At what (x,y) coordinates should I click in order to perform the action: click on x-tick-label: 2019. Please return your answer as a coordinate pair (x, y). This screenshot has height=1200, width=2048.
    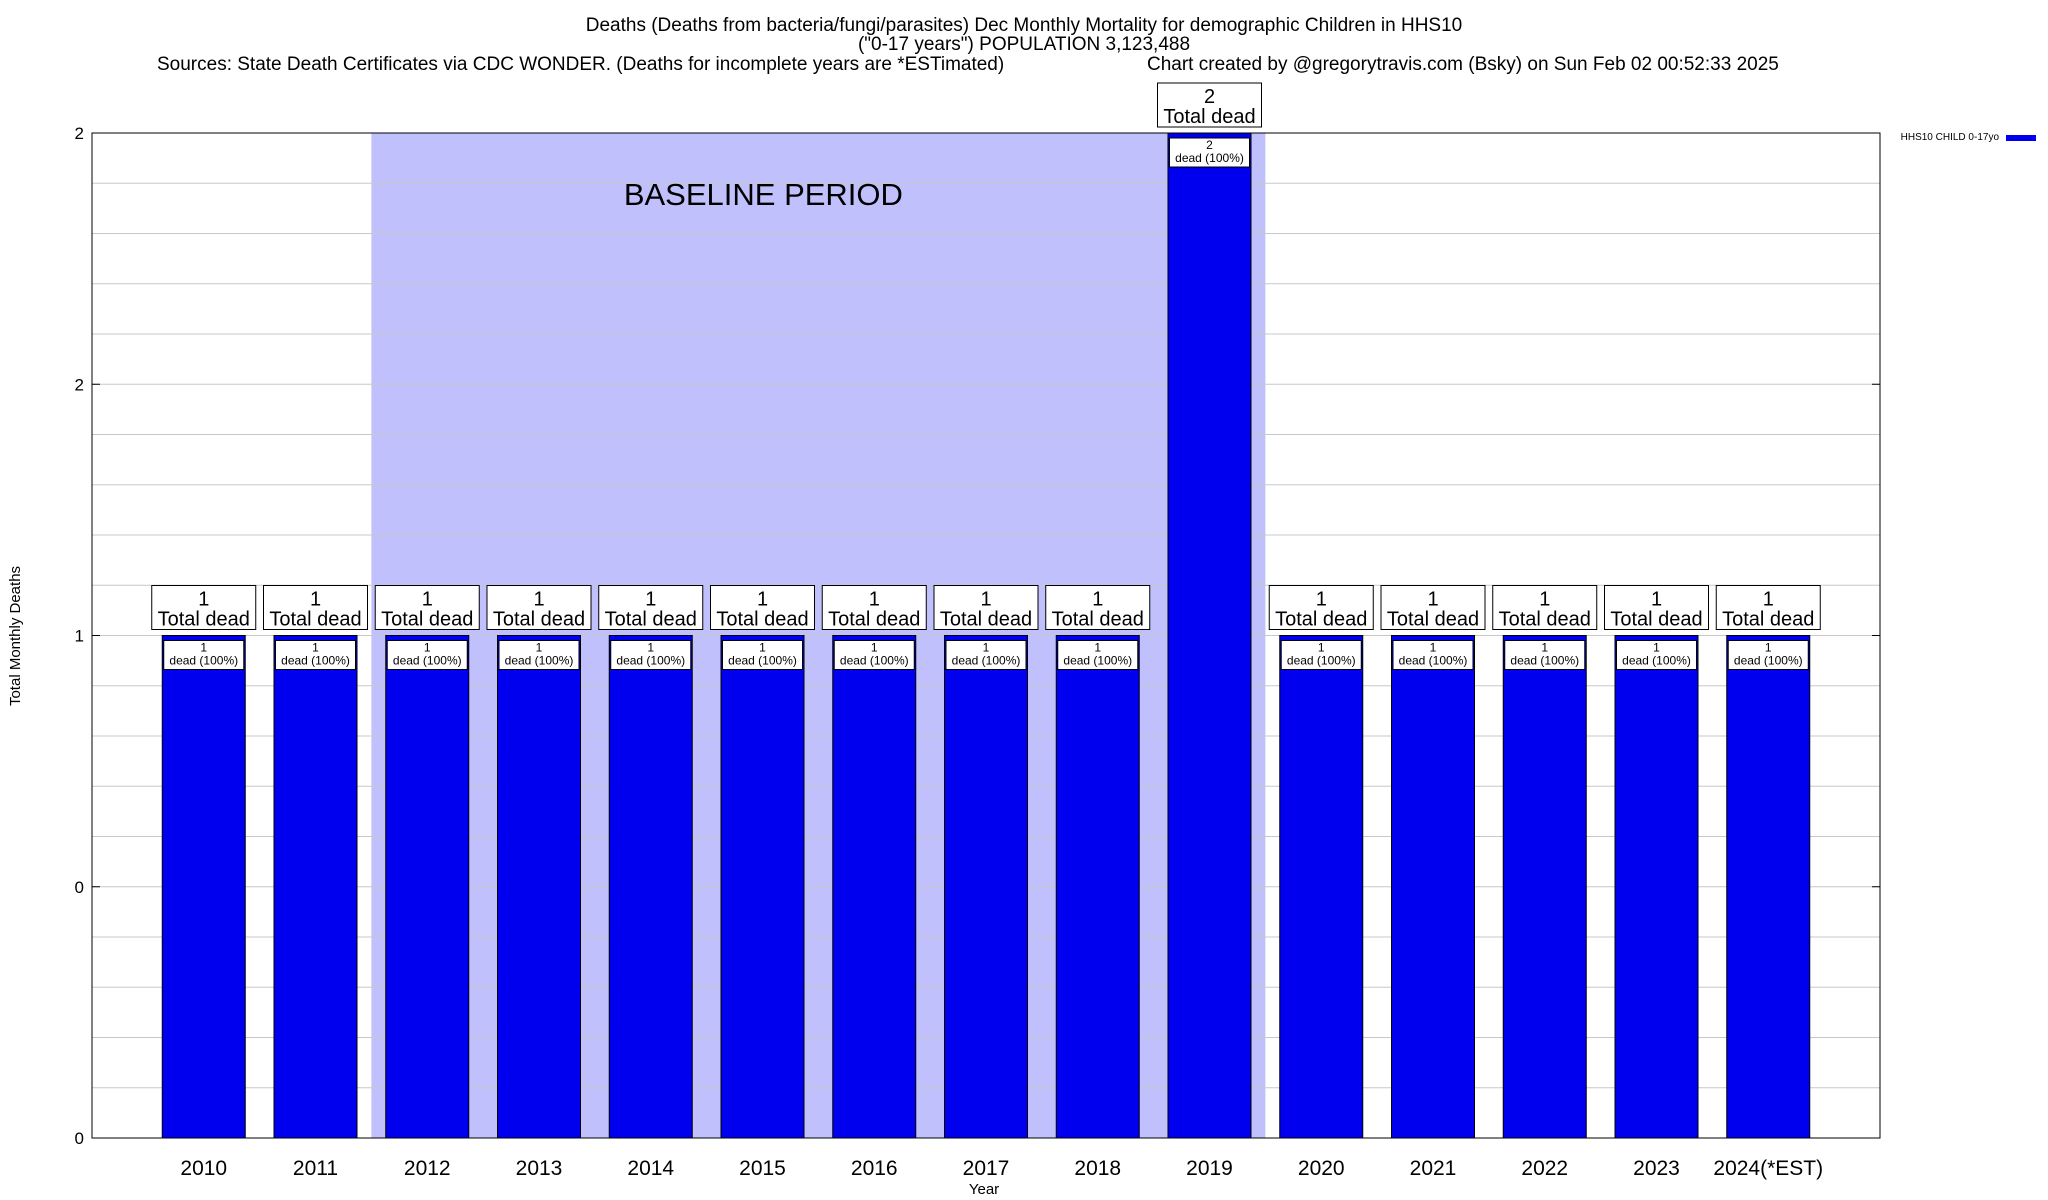
    Looking at the image, I should click on (1209, 1168).